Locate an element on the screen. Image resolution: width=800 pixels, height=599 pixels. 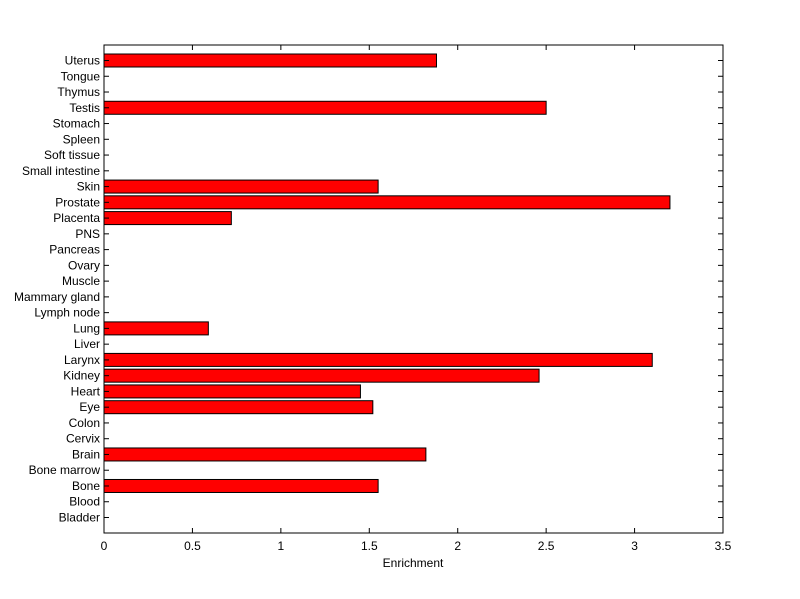
y-tick-label: Bone is located at coordinates (86, 486).